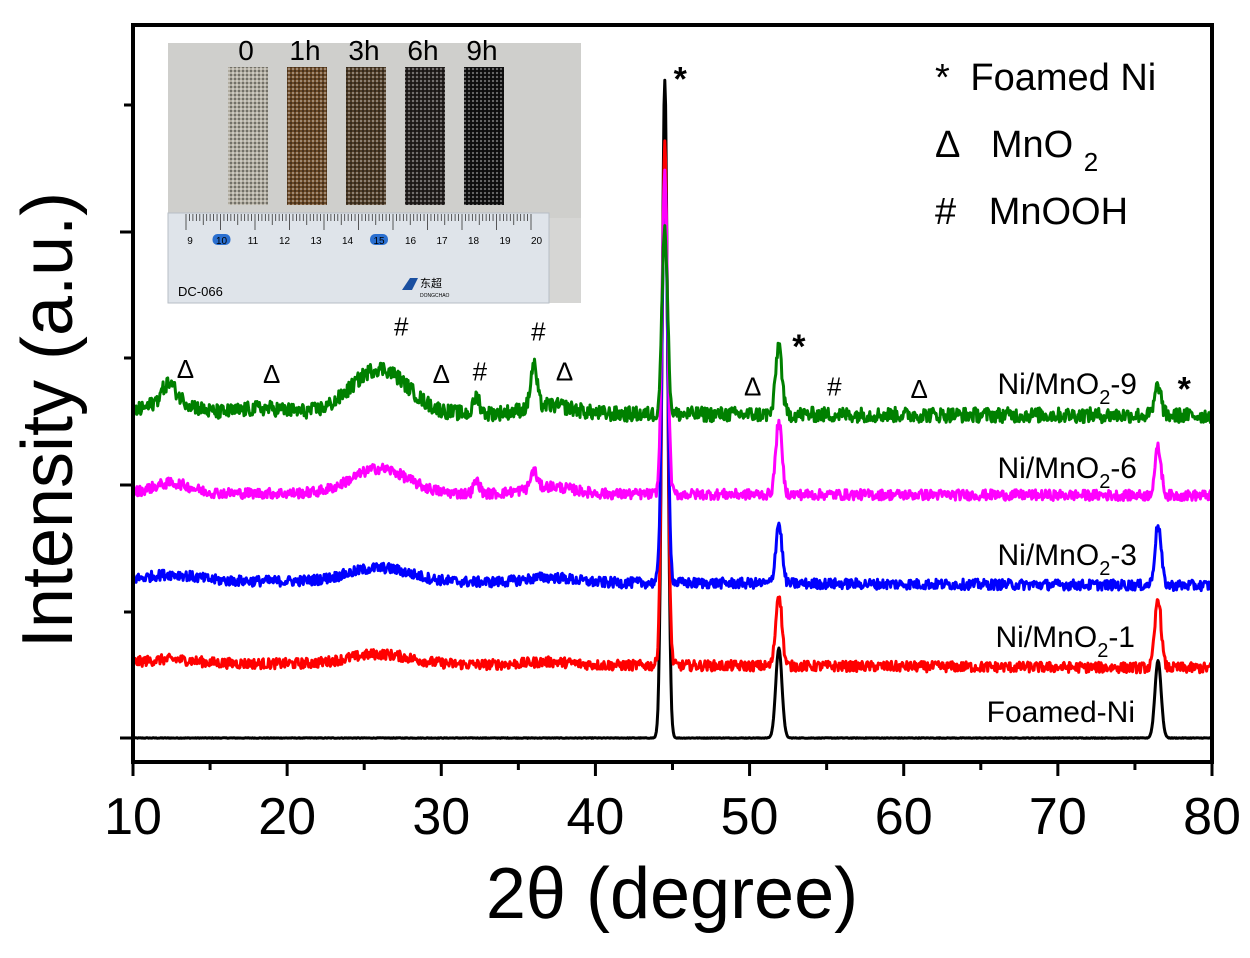  What do you see at coordinates (364, 240) in the screenshot?
I see `ruler-numbers: 9 10 11 12 13 14 15 16 17 18 19 20` at bounding box center [364, 240].